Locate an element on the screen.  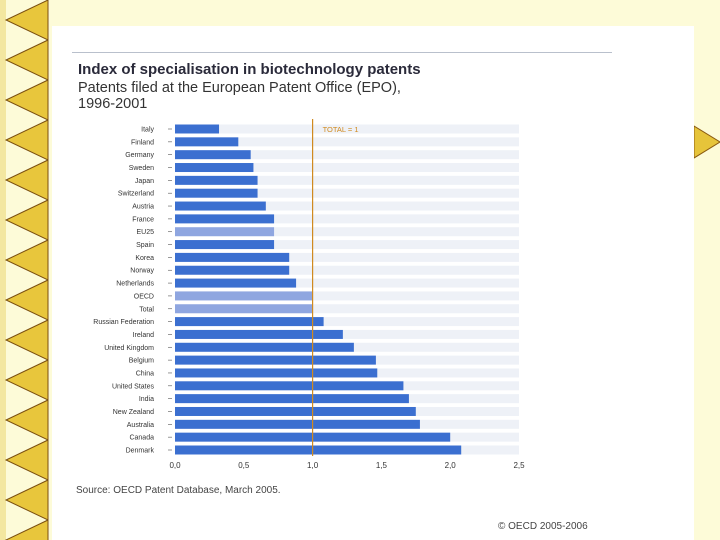
bar-korea is located at coordinates (232, 257).